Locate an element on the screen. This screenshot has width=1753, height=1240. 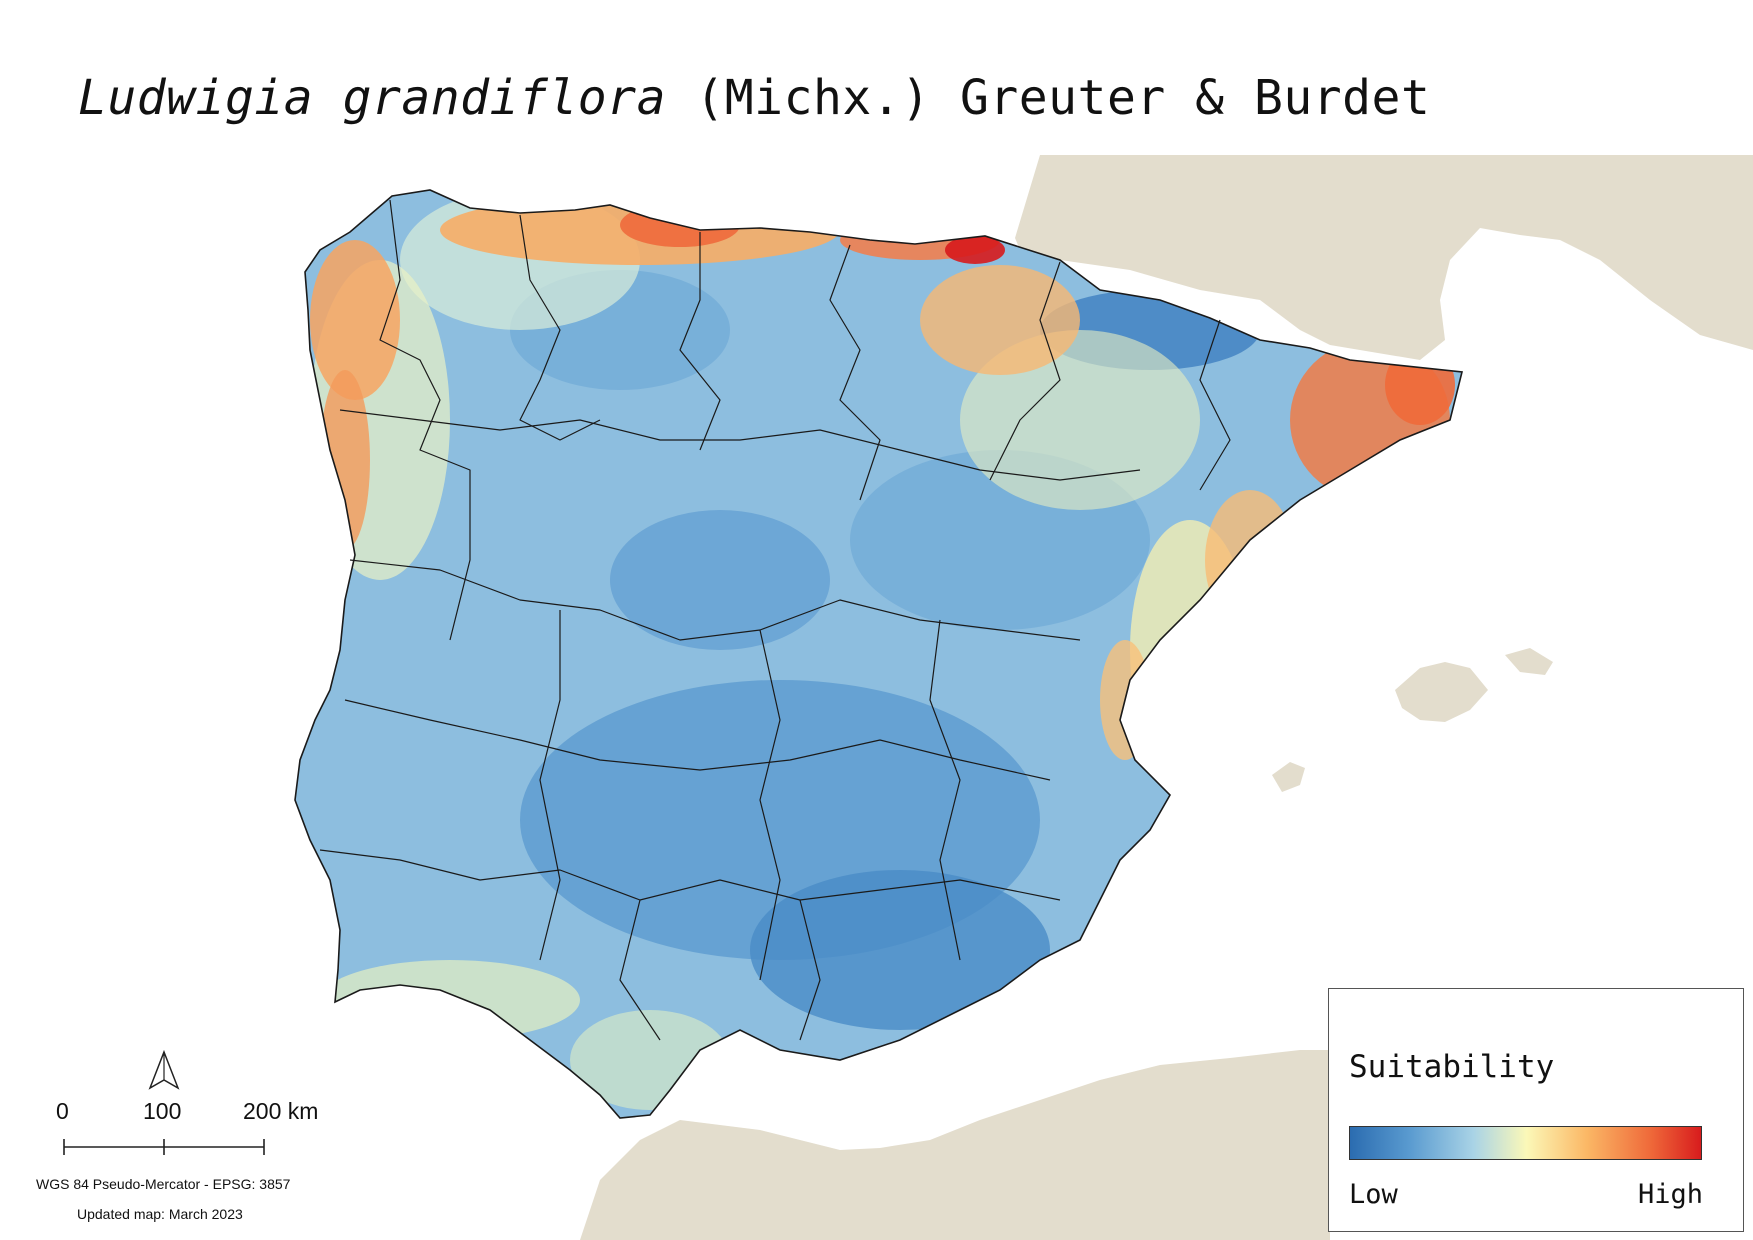
africa-landmass is located at coordinates (955, 1145).